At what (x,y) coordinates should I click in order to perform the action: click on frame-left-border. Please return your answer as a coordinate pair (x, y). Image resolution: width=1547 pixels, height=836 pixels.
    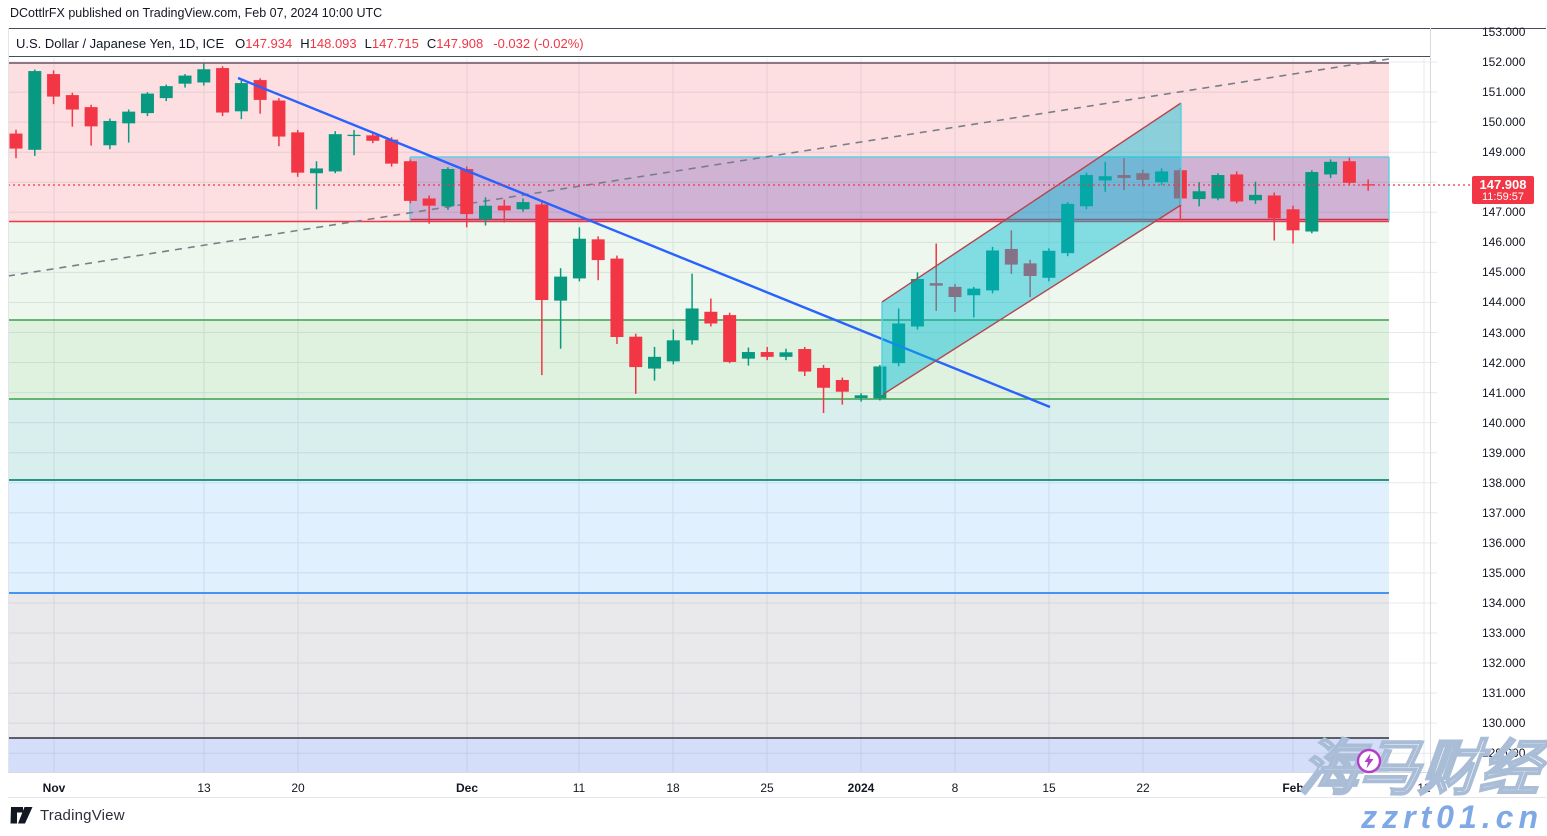
    Looking at the image, I should click on (8, 400).